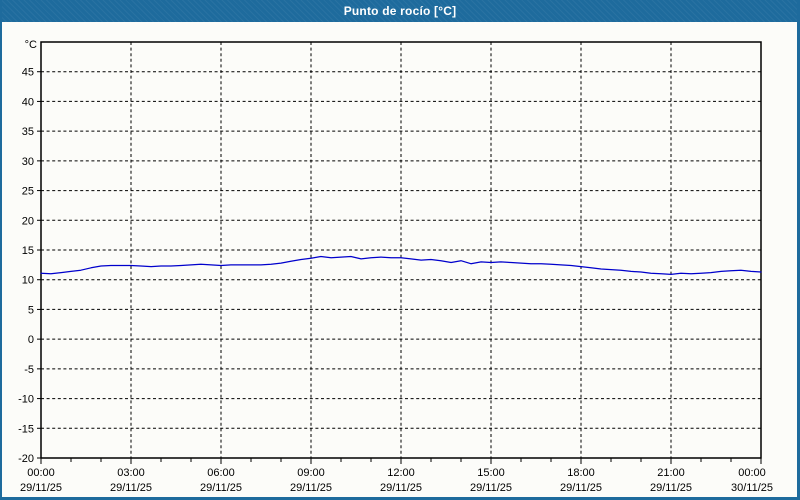  I want to click on axis-tick-label: 15, so click(28, 251).